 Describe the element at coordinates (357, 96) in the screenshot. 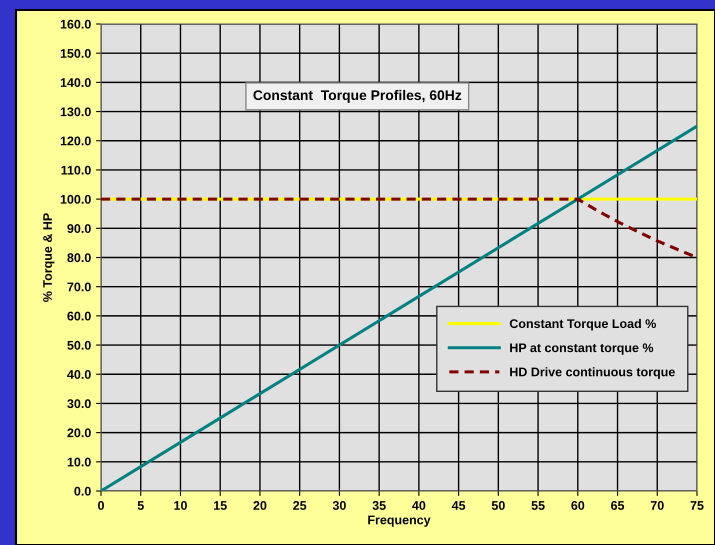

I see `text: Constant Torque Profiles, 60Hz` at that location.